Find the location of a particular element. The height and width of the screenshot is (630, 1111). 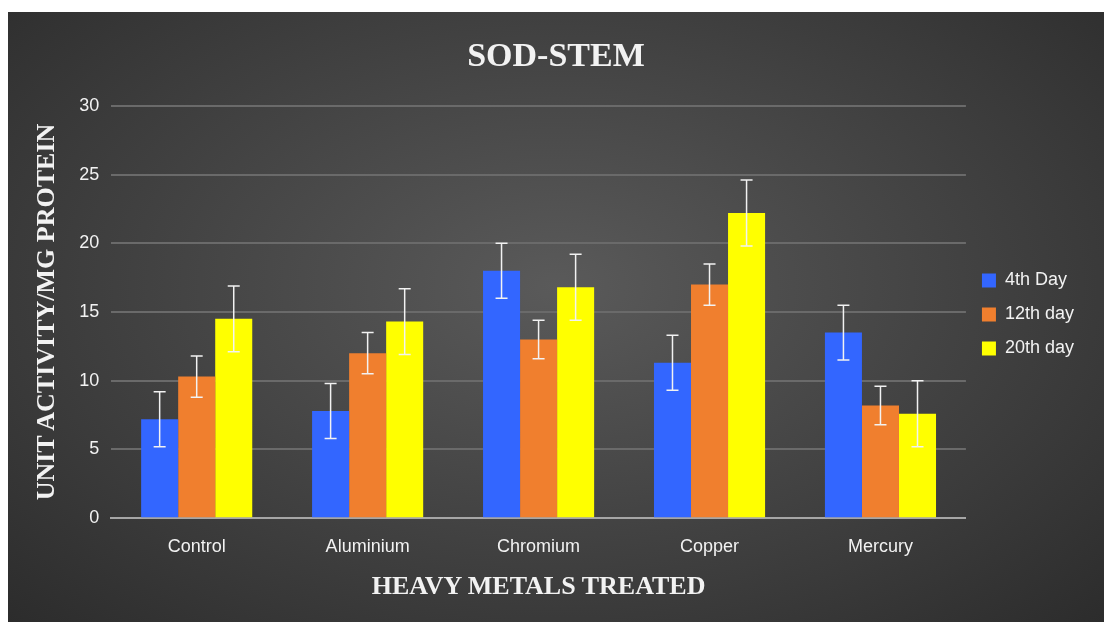

x-tick-label: Aluminium is located at coordinates (367, 545).